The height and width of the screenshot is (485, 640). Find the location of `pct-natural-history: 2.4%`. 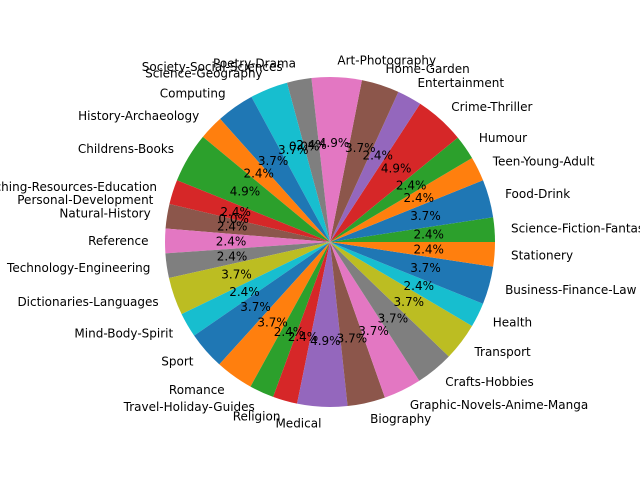

pct-natural-history: 2.4% is located at coordinates (232, 227).